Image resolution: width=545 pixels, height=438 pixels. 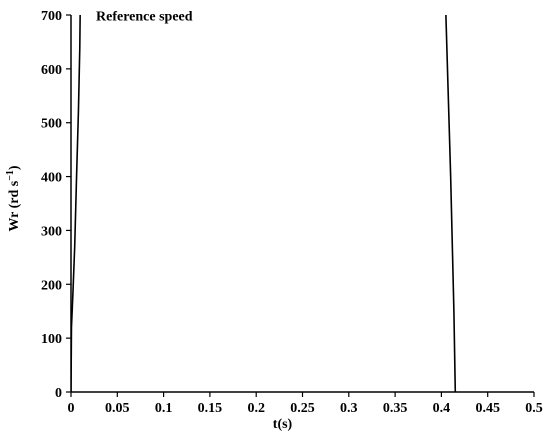 What do you see at coordinates (71, 408) in the screenshot?
I see `x-tick-label: 0` at bounding box center [71, 408].